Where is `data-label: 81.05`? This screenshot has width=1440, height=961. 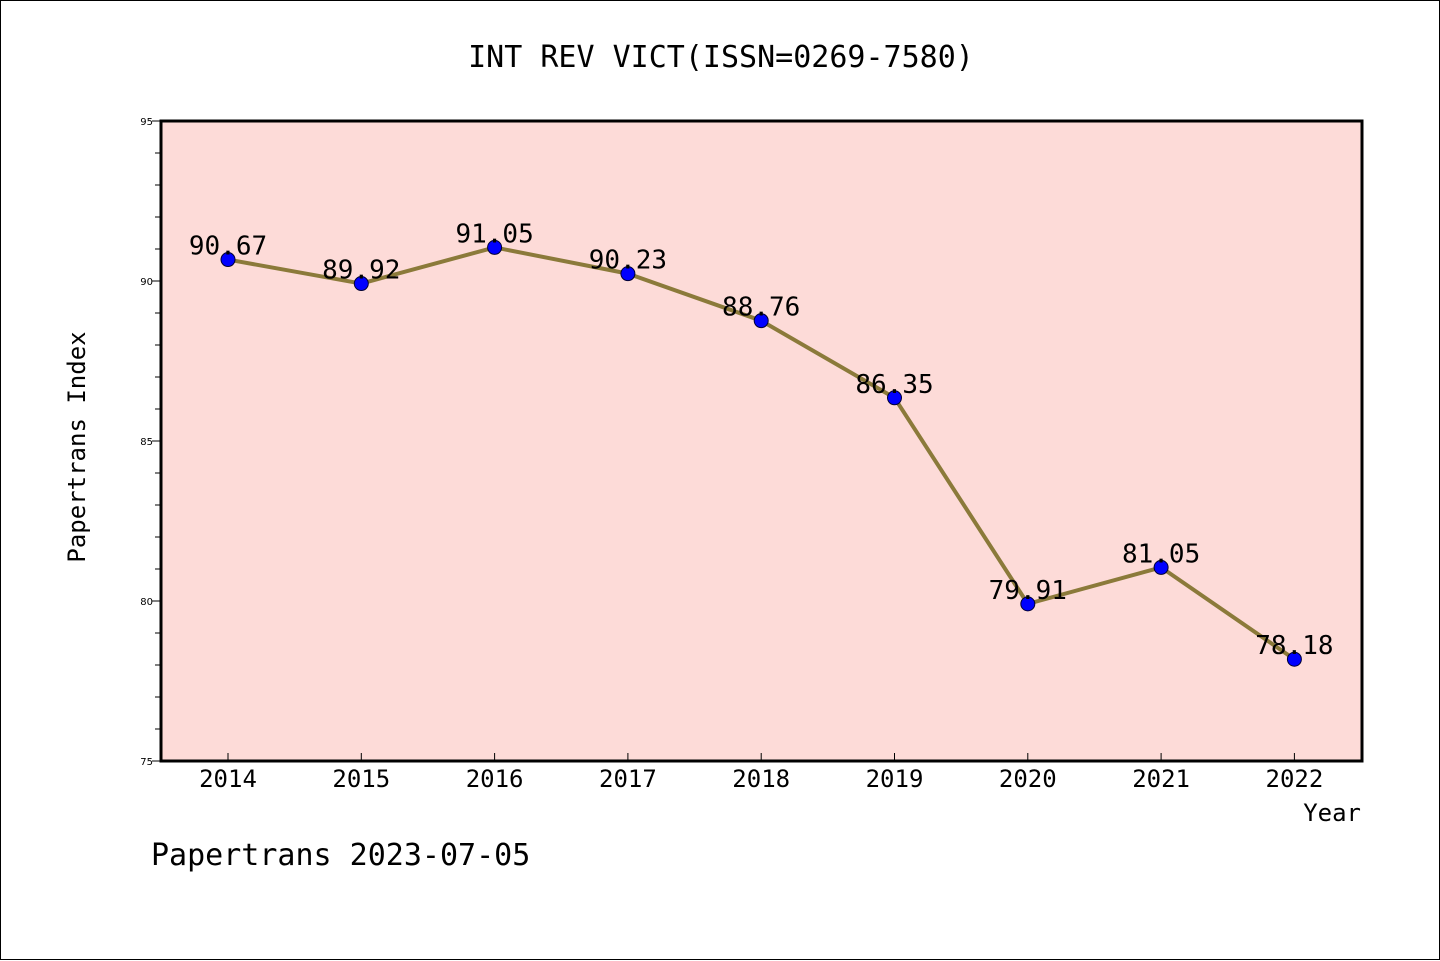
data-label: 81.05 is located at coordinates (1161, 554).